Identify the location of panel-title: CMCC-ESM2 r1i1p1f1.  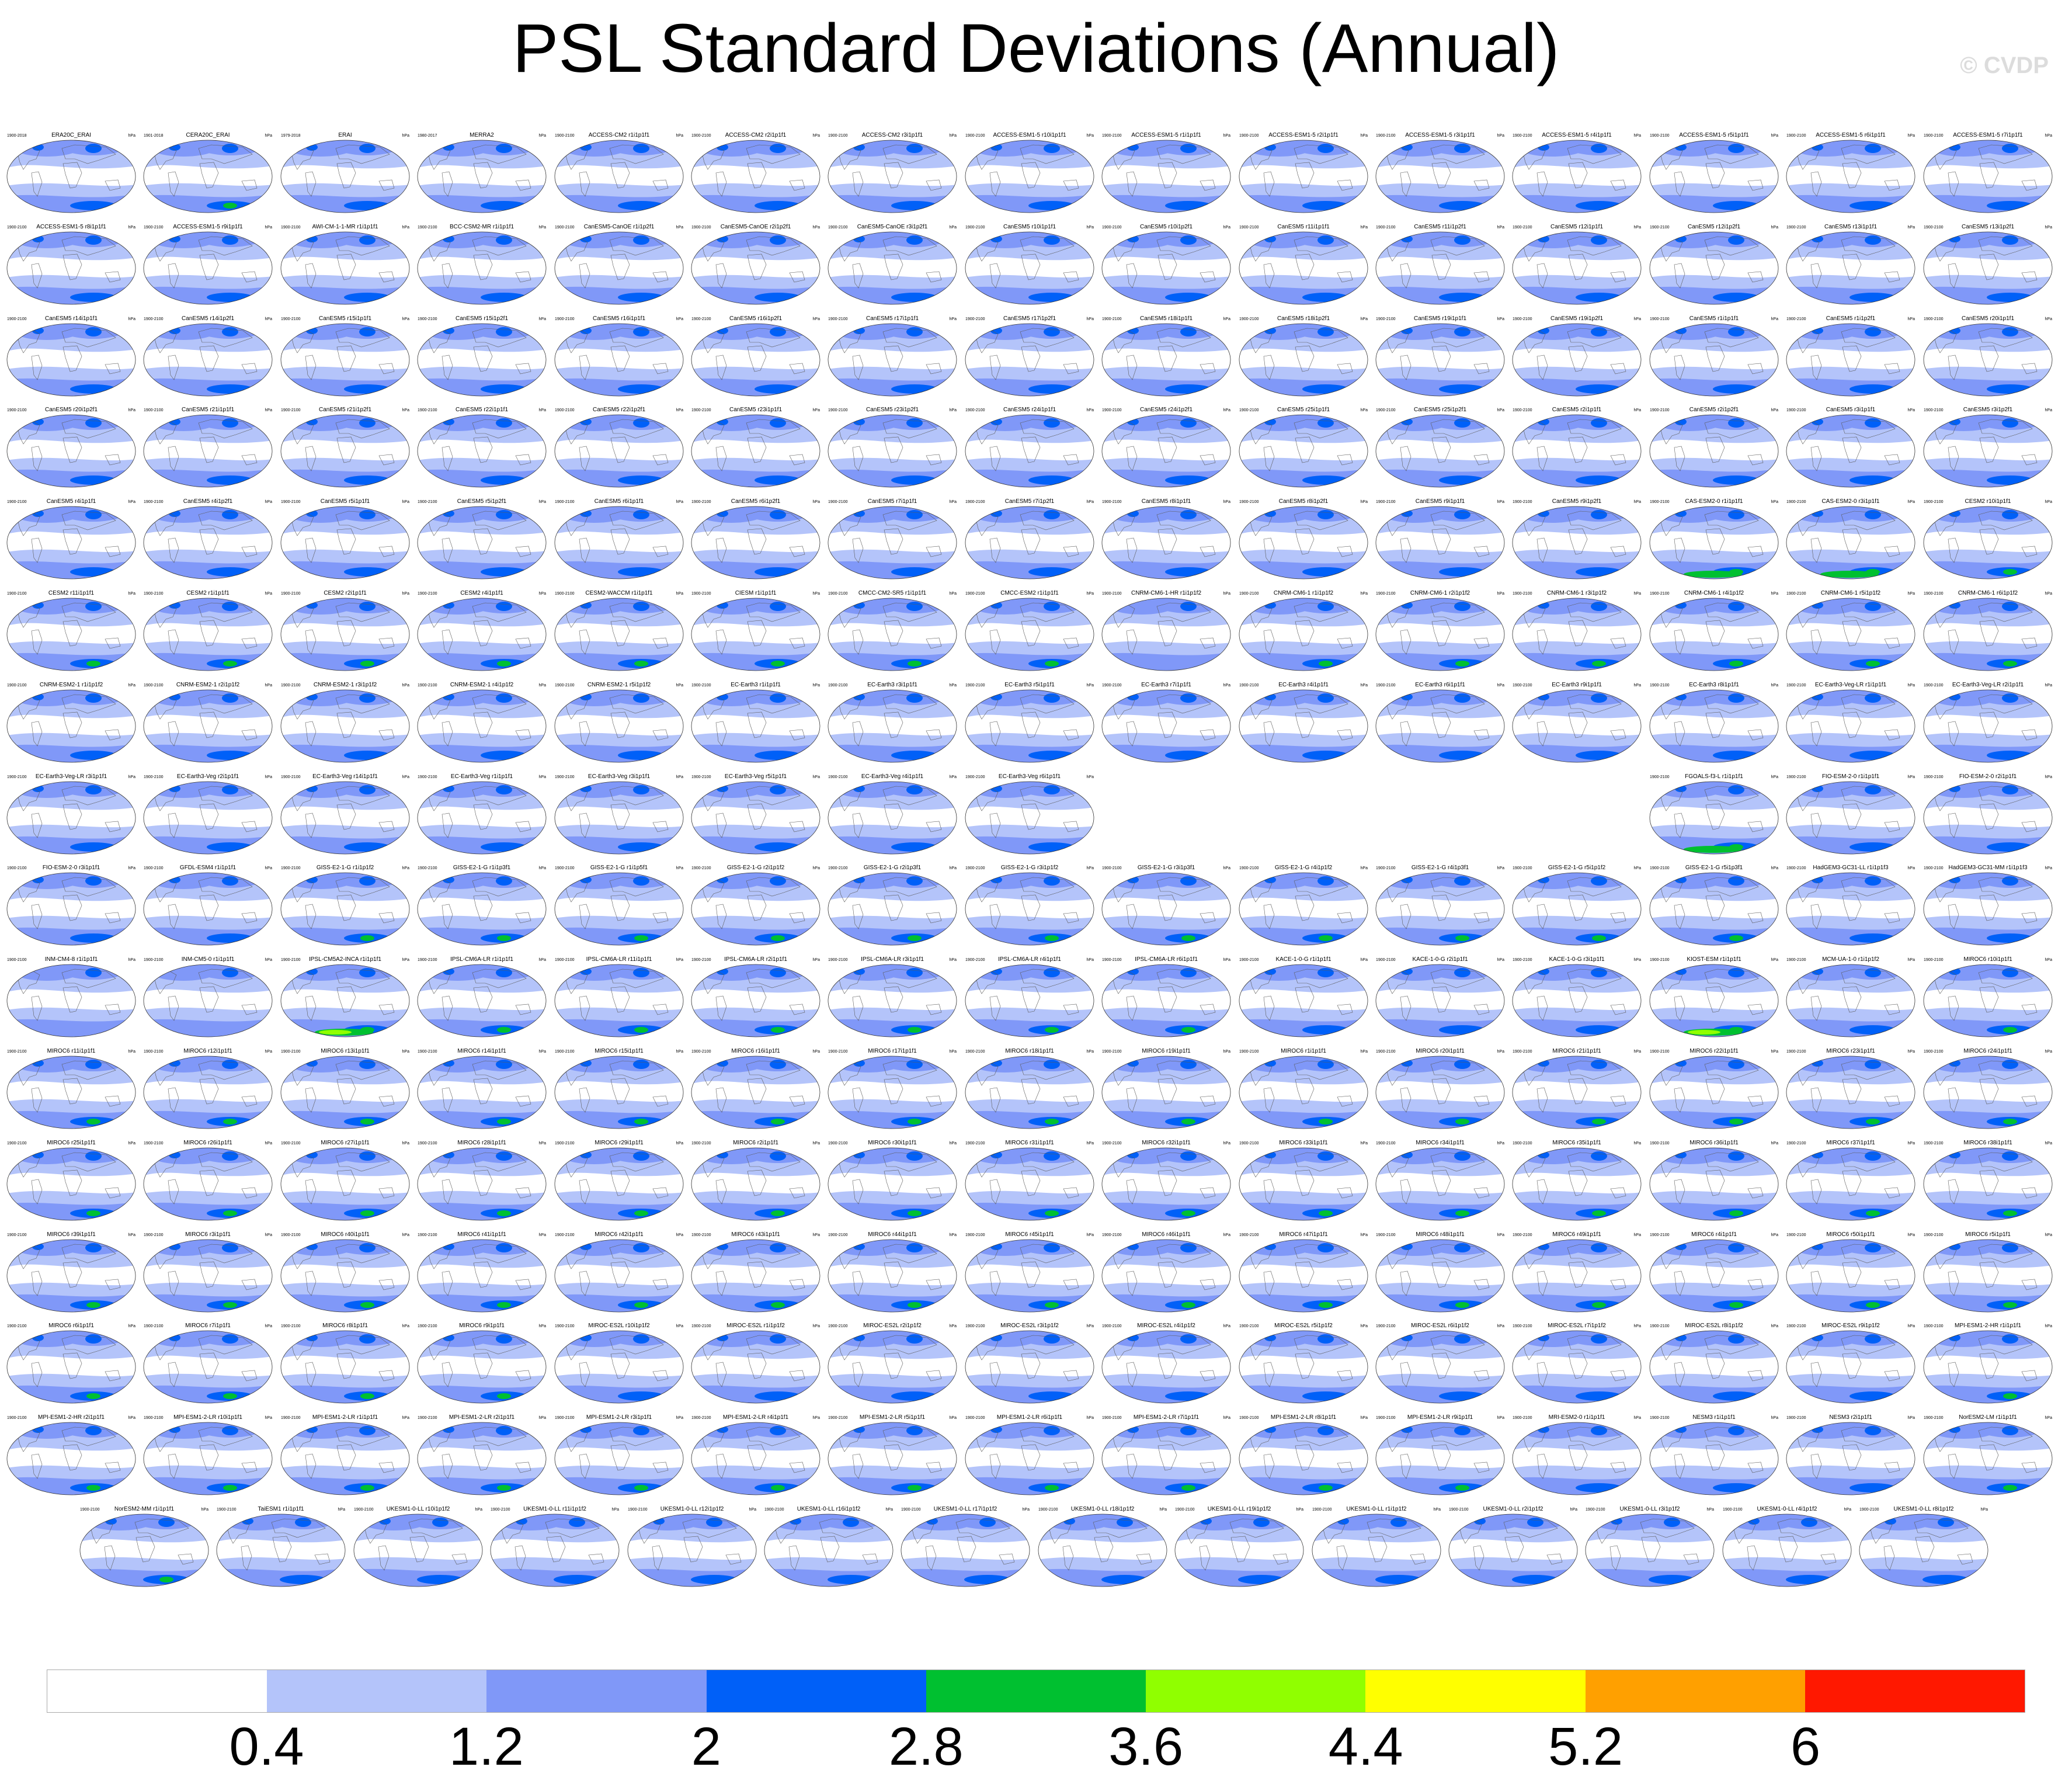
(1029, 593).